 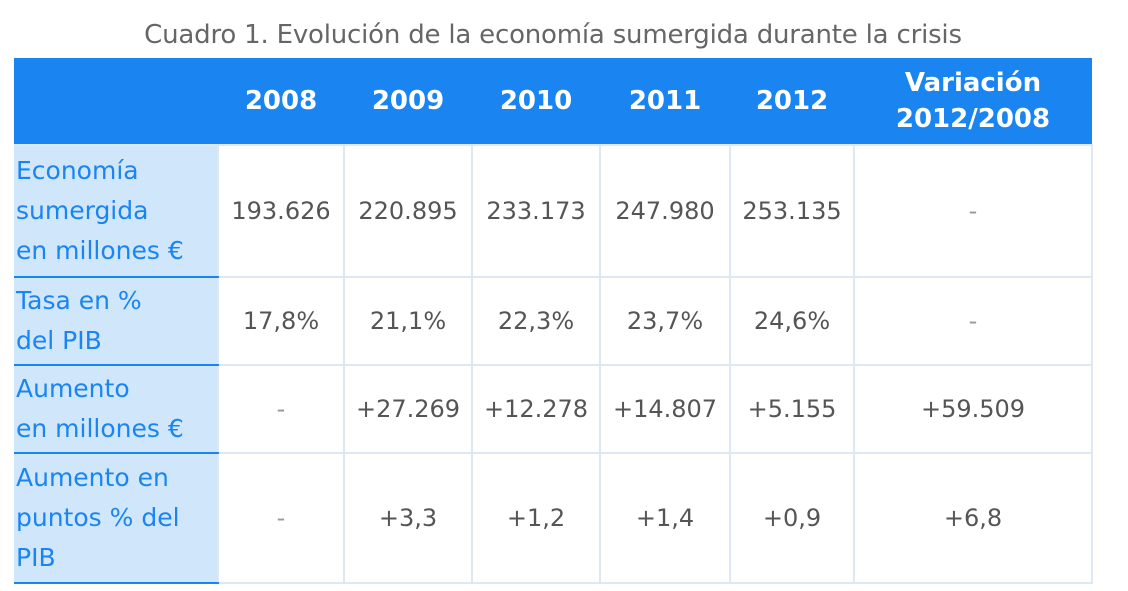 What do you see at coordinates (665, 409) in the screenshot?
I see `table-cell: +14.807` at bounding box center [665, 409].